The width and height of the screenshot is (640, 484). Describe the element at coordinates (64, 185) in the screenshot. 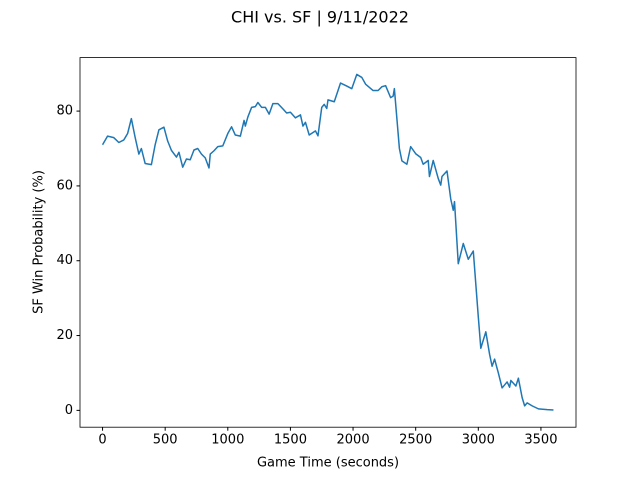

I see `y-tick-label: 60` at that location.